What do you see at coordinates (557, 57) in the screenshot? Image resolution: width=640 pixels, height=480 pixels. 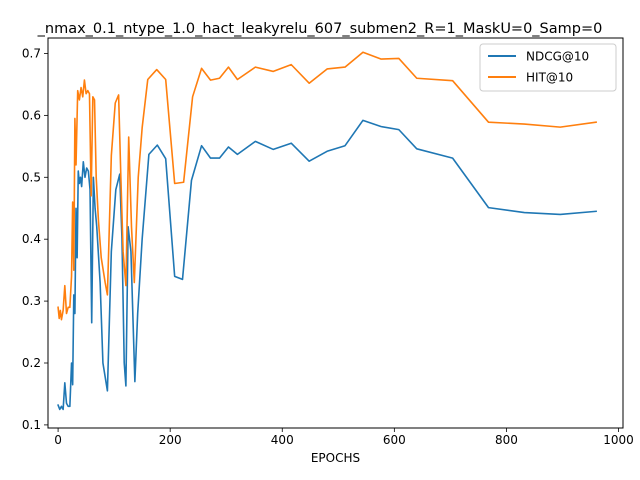 I see `legend-label-ndcg: NDCG@10` at bounding box center [557, 57].